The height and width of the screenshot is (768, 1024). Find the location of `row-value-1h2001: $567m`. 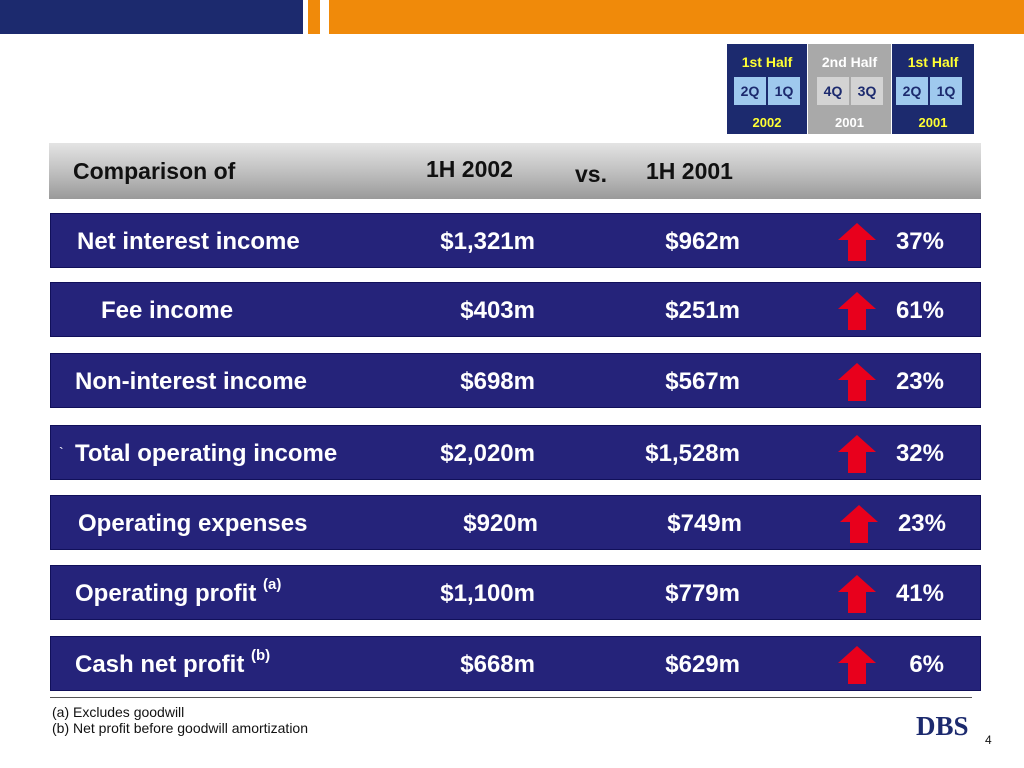

row-value-1h2001: $567m is located at coordinates (702, 381).